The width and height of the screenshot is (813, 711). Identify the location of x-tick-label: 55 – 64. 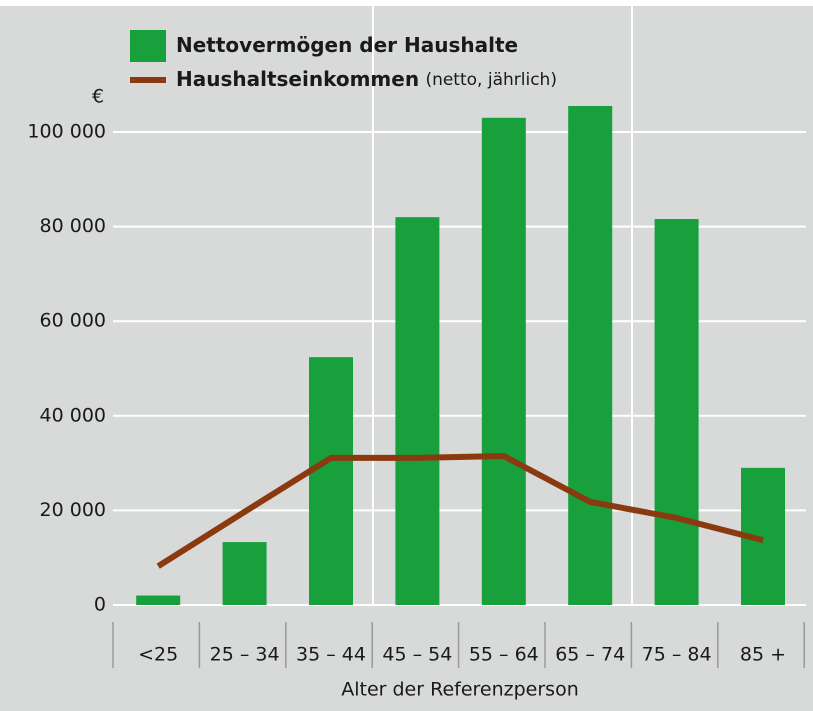
(504, 655).